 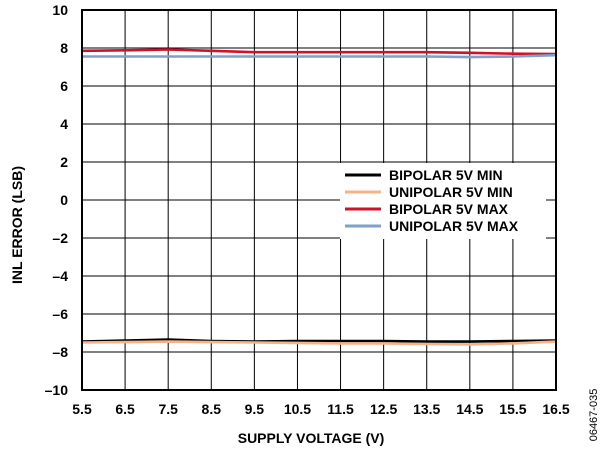 I want to click on x-tick-label: 13.5, so click(x=426, y=409).